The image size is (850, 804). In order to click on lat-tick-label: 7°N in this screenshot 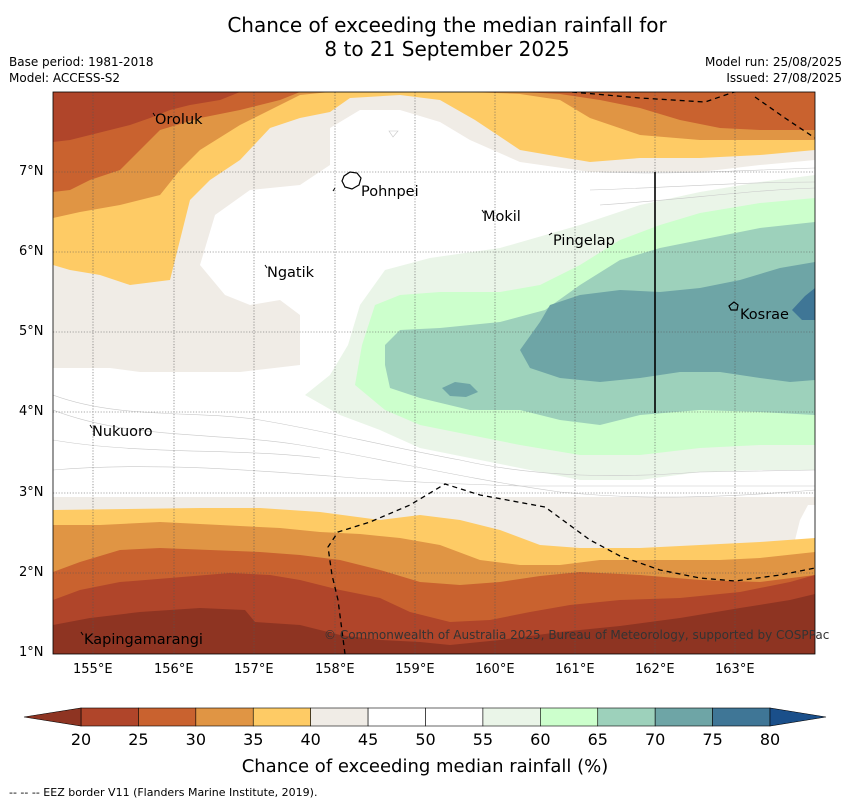, I will do `click(31, 171)`.